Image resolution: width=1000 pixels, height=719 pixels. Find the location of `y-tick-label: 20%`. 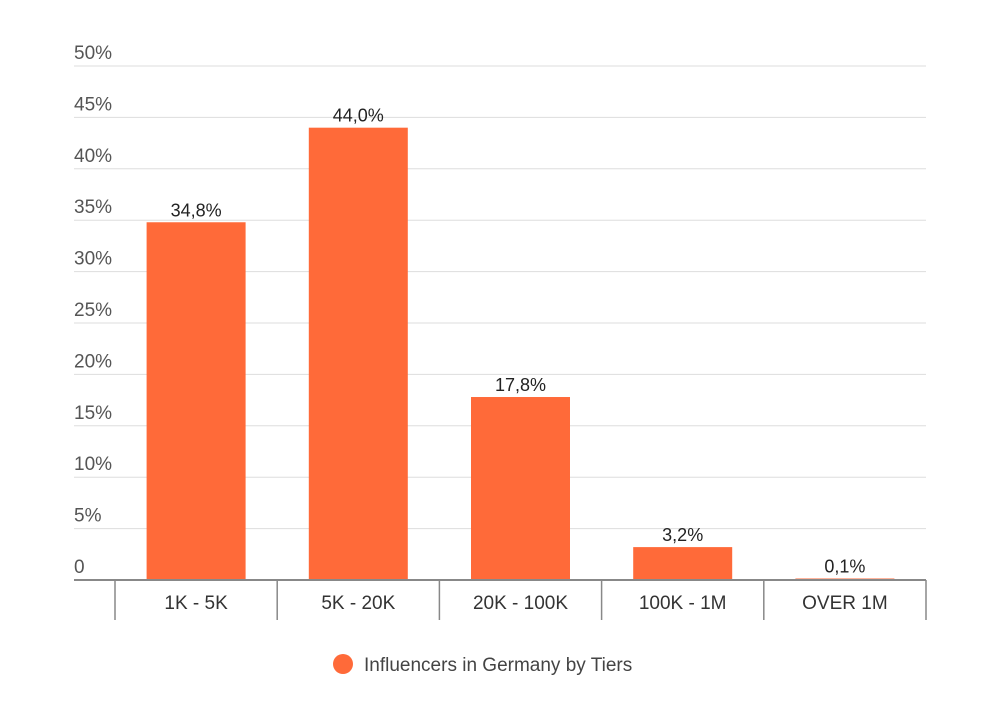

y-tick-label: 20% is located at coordinates (93, 361).